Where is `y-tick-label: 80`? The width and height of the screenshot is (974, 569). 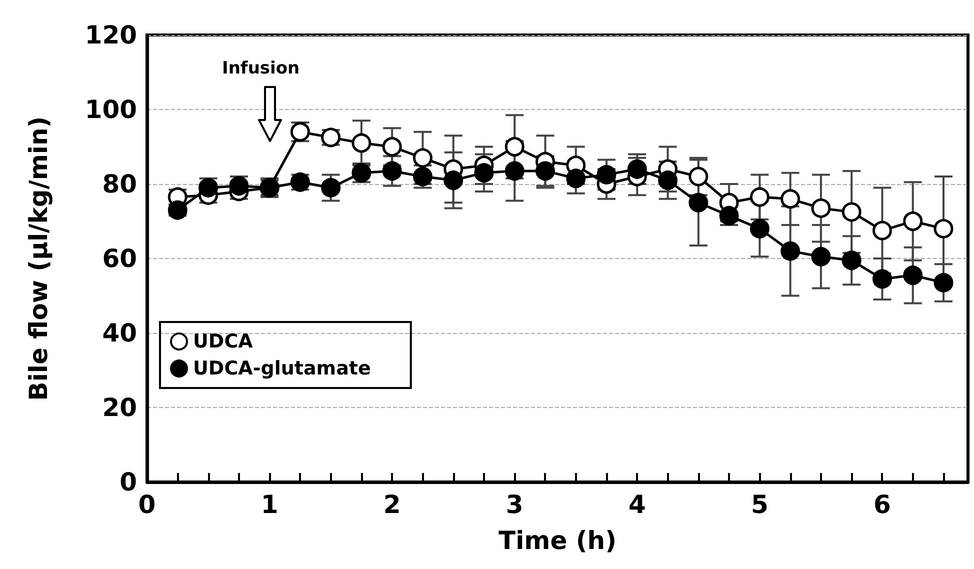 y-tick-label: 80 is located at coordinates (119, 184).